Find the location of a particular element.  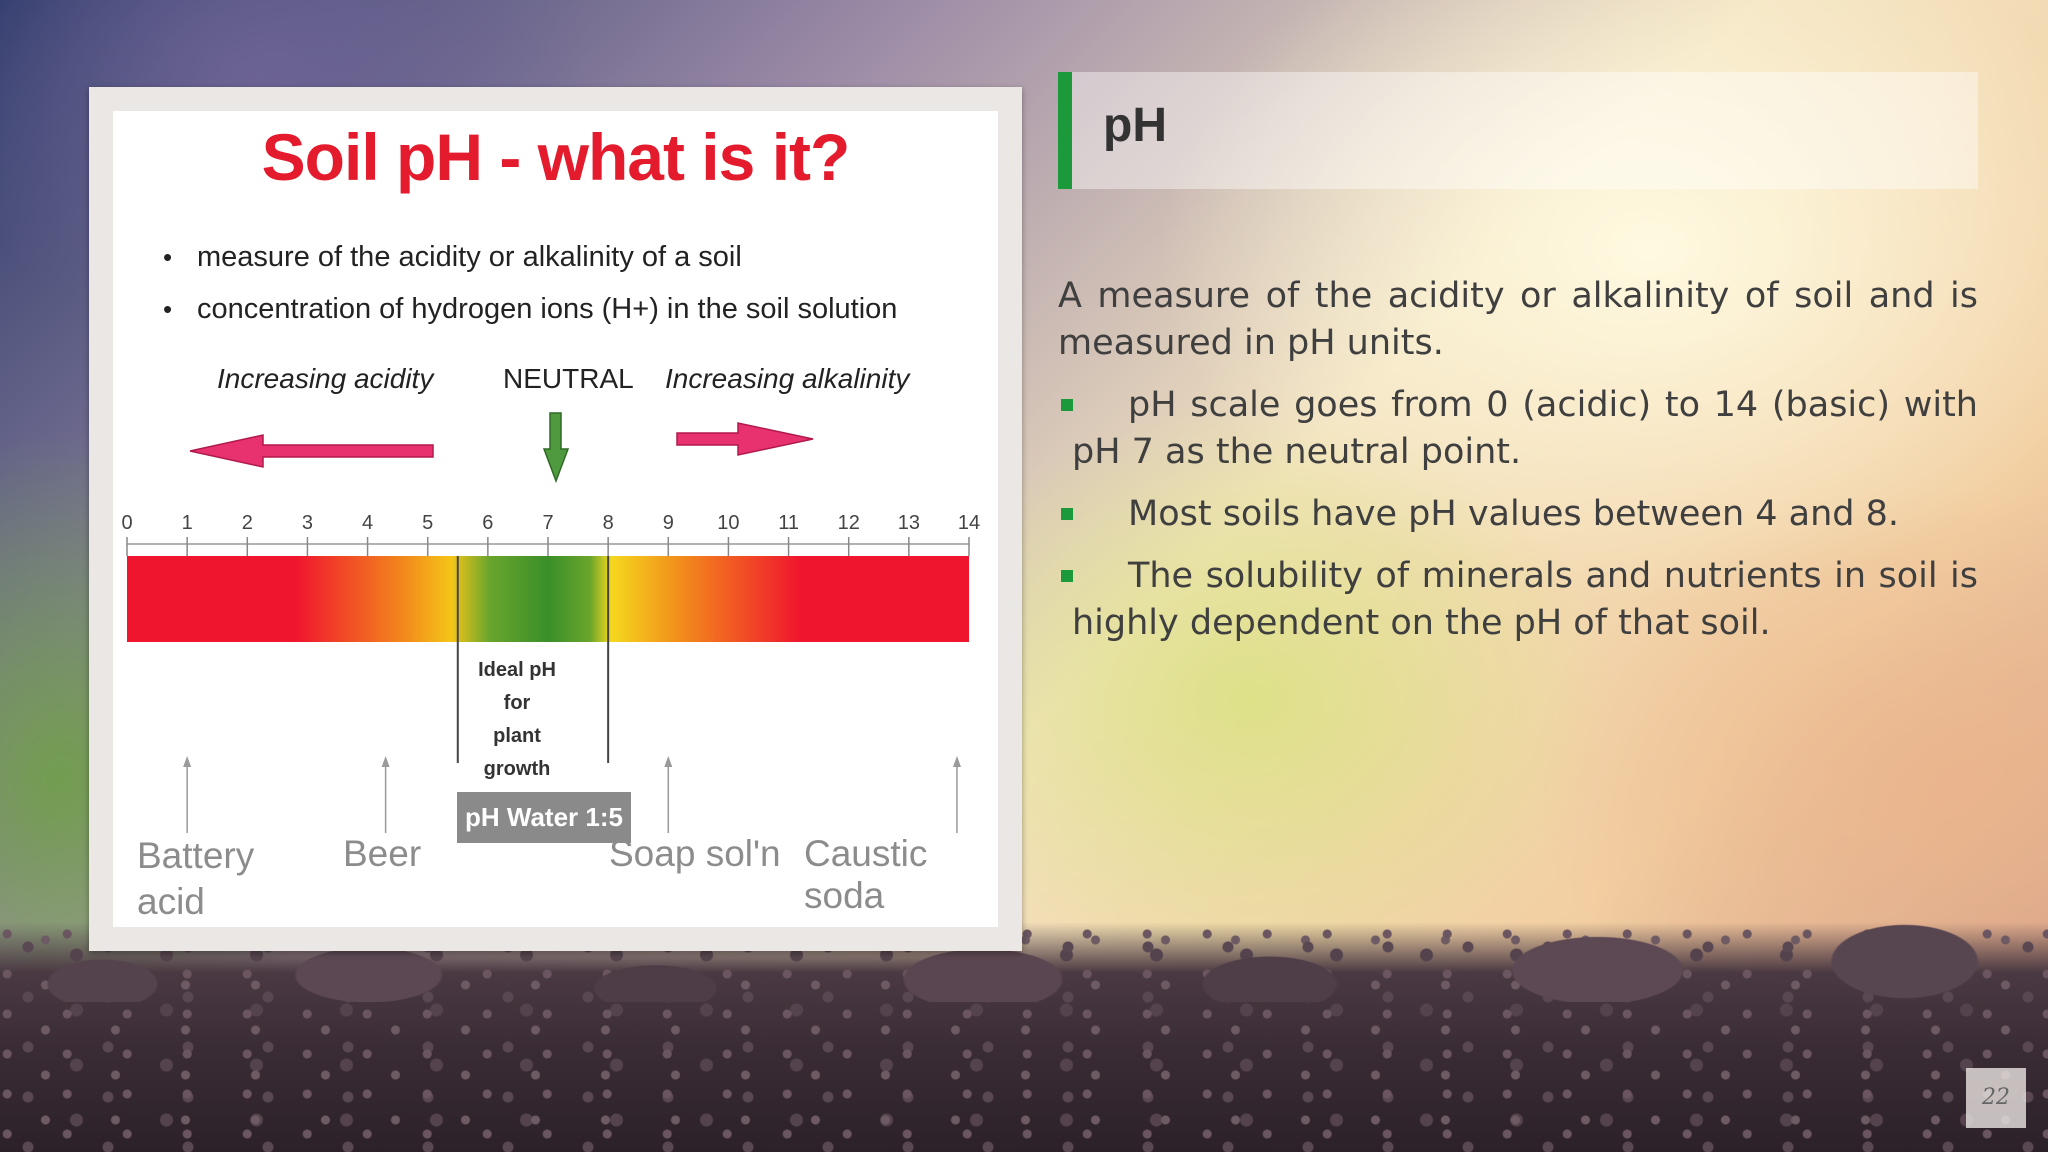

scale-tick-label: 3 is located at coordinates (307, 523).